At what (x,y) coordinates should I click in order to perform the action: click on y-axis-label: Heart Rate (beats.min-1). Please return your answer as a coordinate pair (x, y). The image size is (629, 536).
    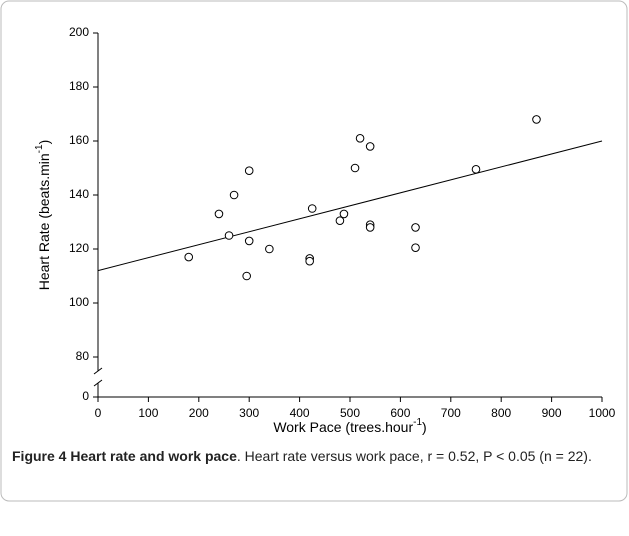
    Looking at the image, I should click on (43, 215).